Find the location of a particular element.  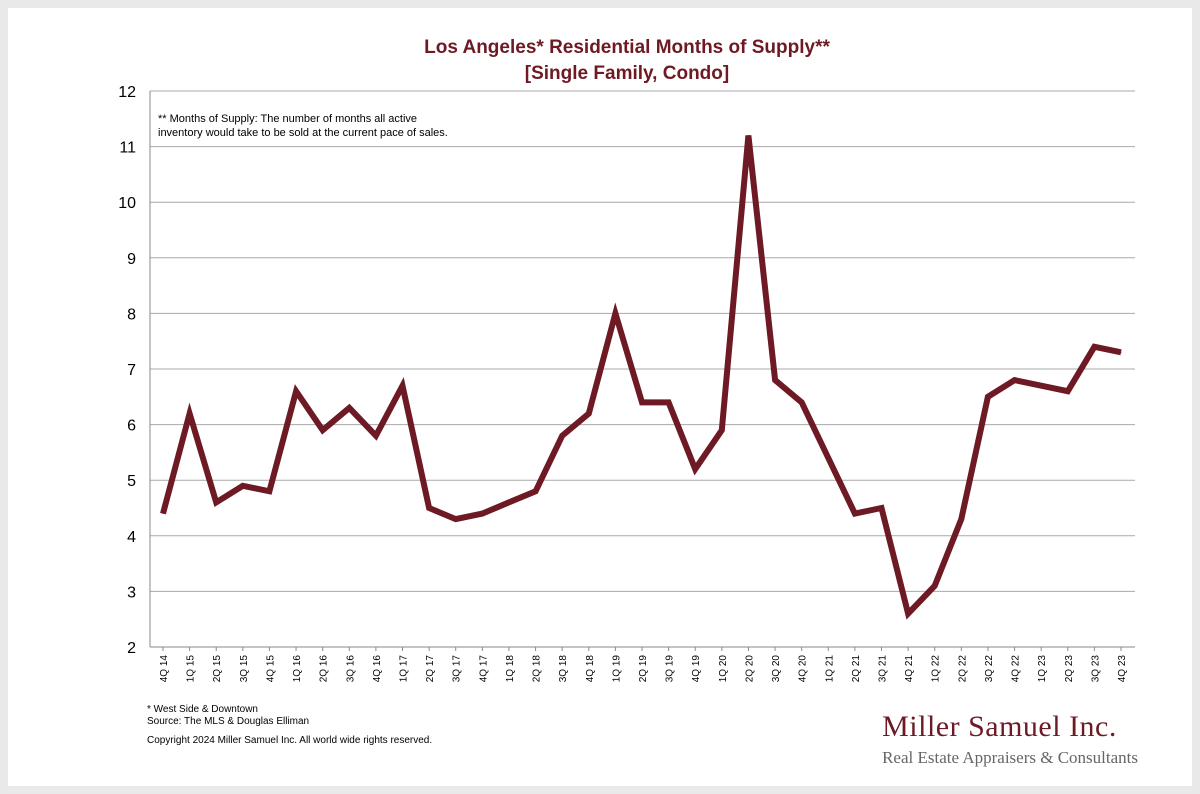

x-tick-label-4: 4Q 15 is located at coordinates (270, 669).